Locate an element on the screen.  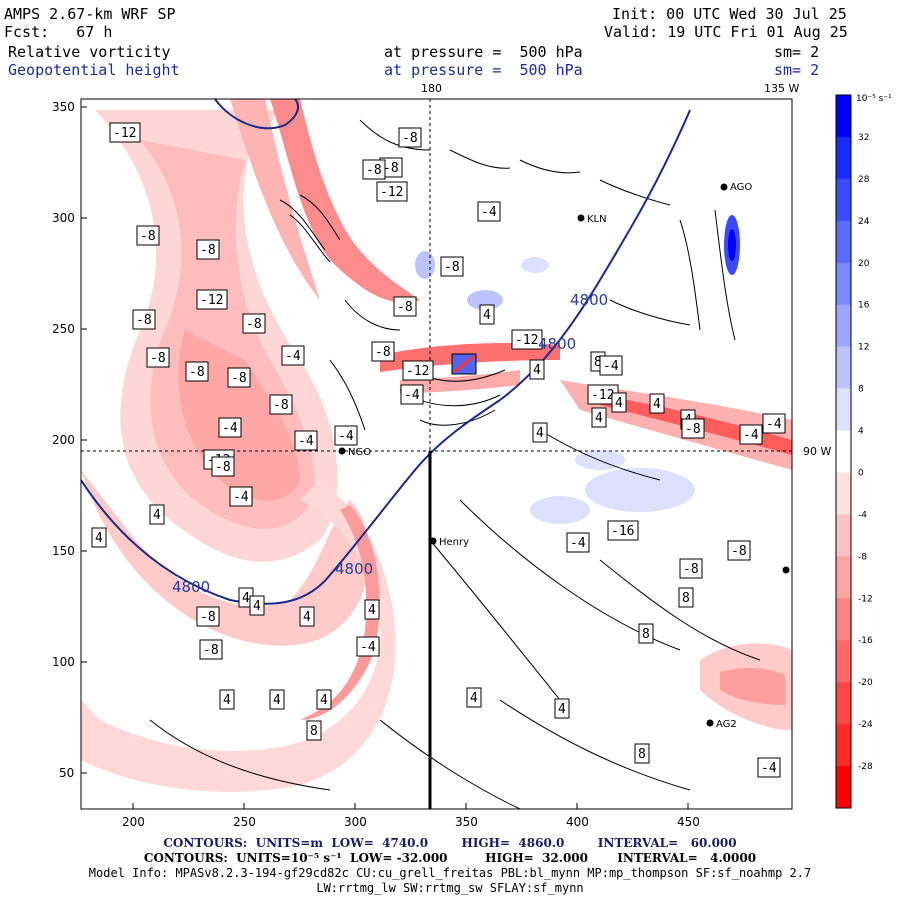
colorbar-tick-label: 16 is located at coordinates (864, 306).